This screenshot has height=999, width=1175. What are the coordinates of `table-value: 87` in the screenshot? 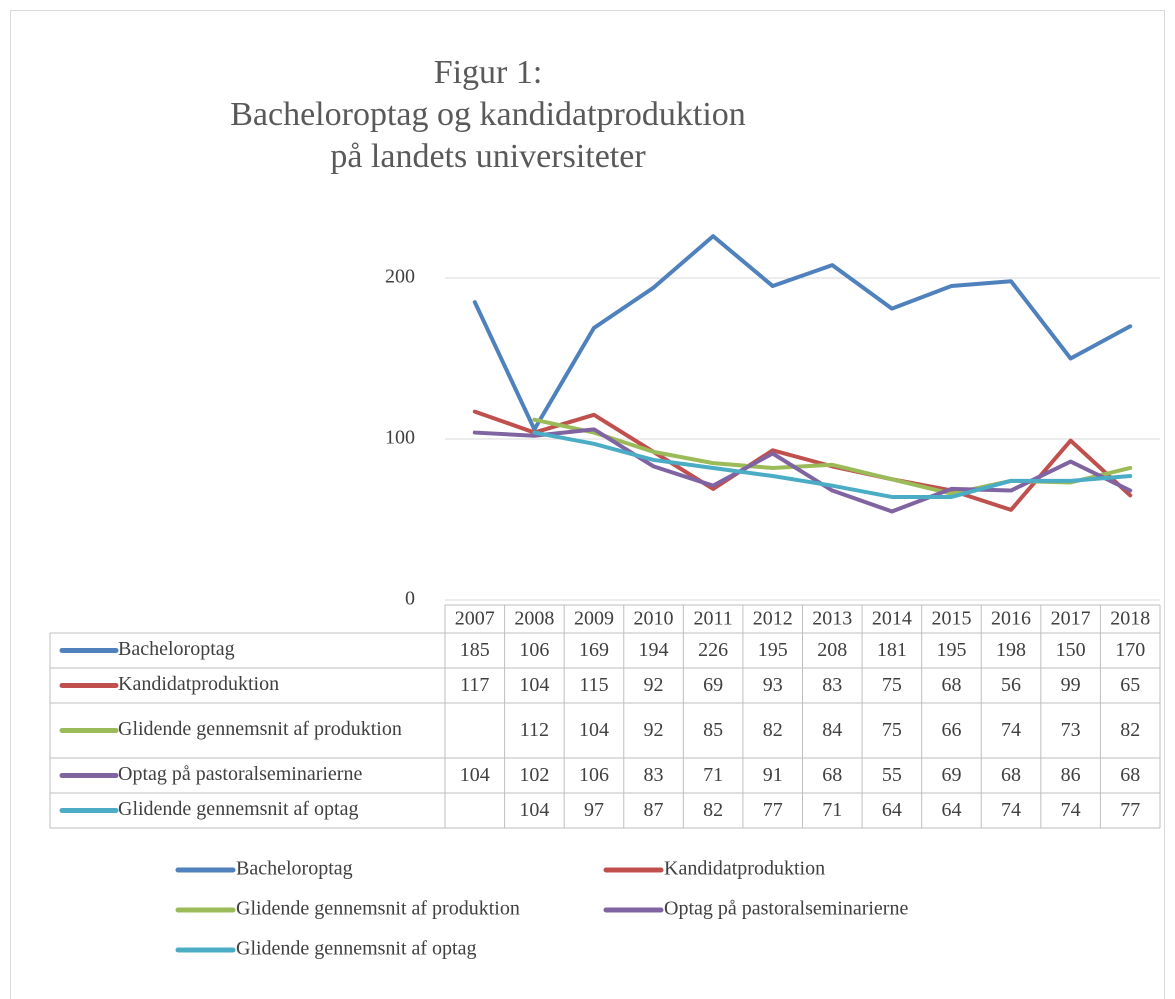 It's located at (654, 810).